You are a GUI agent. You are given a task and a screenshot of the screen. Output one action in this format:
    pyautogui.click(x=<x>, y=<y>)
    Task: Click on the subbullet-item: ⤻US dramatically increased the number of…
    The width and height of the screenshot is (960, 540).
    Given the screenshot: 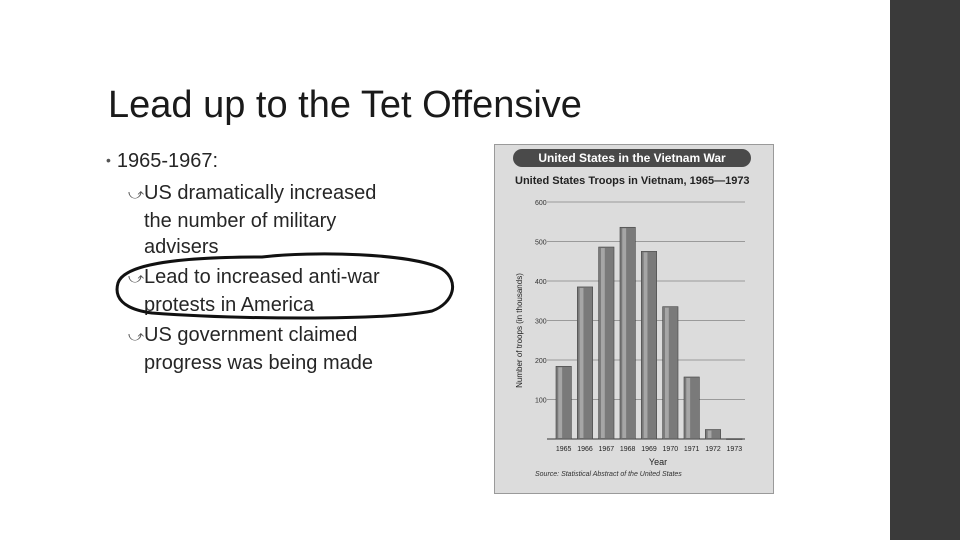 What is the action you would take?
    pyautogui.click(x=293, y=220)
    